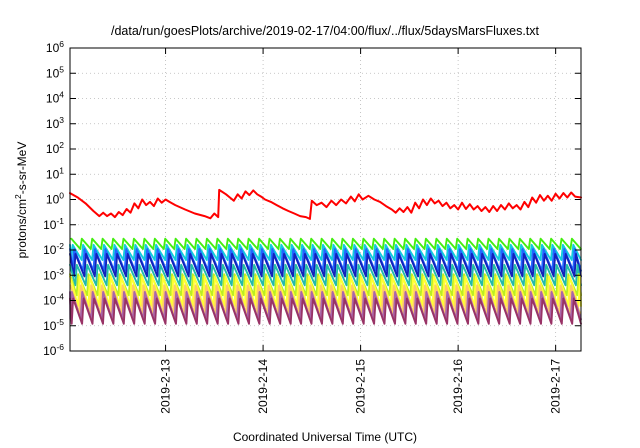 The image size is (640, 448). What do you see at coordinates (458, 386) in the screenshot?
I see `x-tick-label: 2019-2-16` at bounding box center [458, 386].